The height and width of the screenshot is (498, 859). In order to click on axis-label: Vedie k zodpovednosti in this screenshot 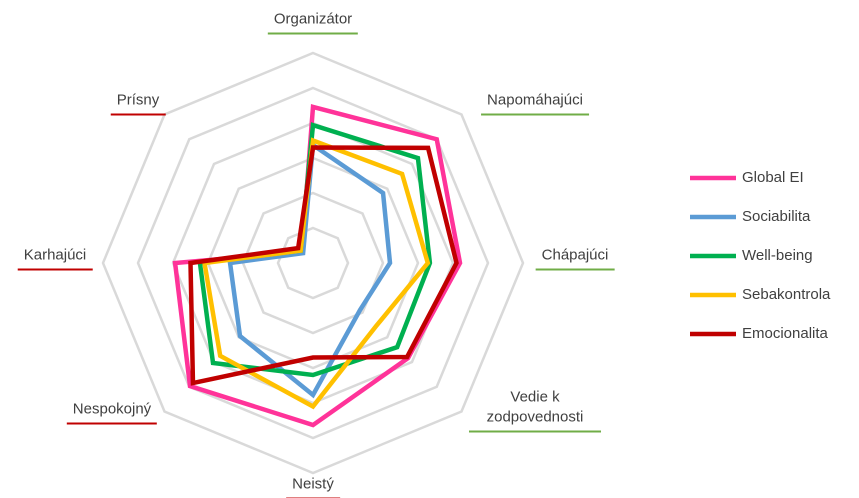, I will do `click(535, 410)`.